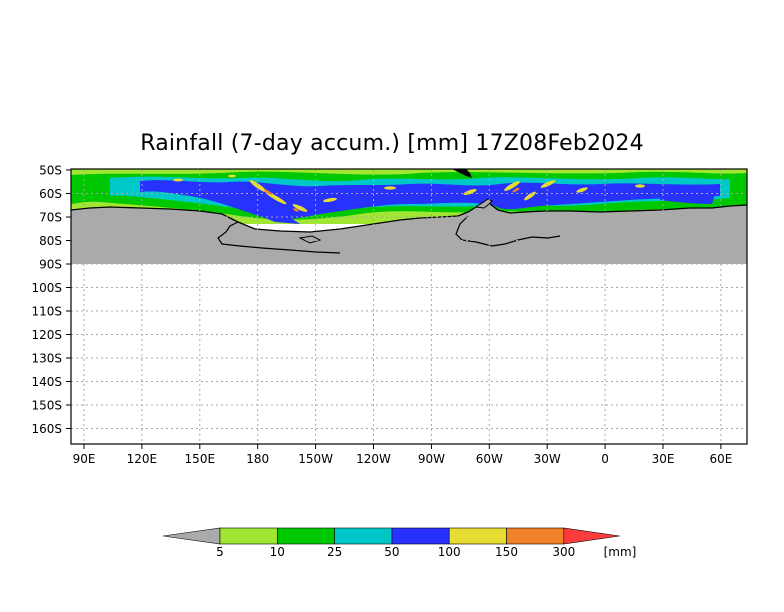  What do you see at coordinates (431, 459) in the screenshot?
I see `lon-label: 90W` at bounding box center [431, 459].